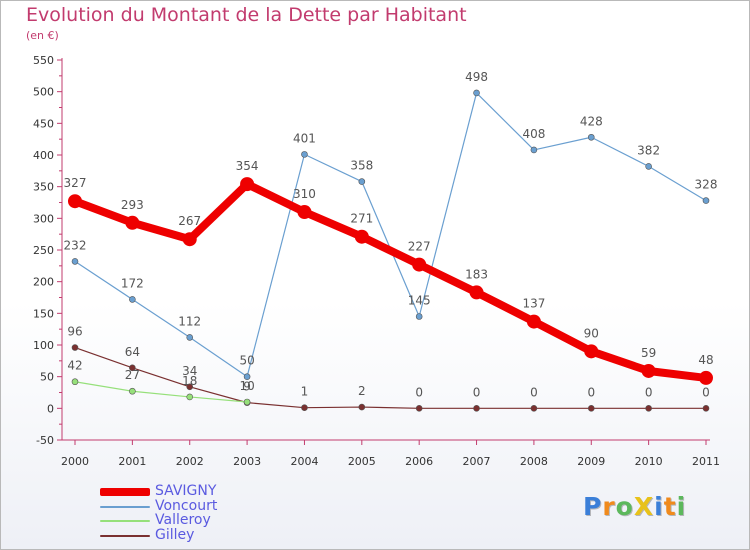  What do you see at coordinates (362, 391) in the screenshot?
I see `data-label: 2` at bounding box center [362, 391].